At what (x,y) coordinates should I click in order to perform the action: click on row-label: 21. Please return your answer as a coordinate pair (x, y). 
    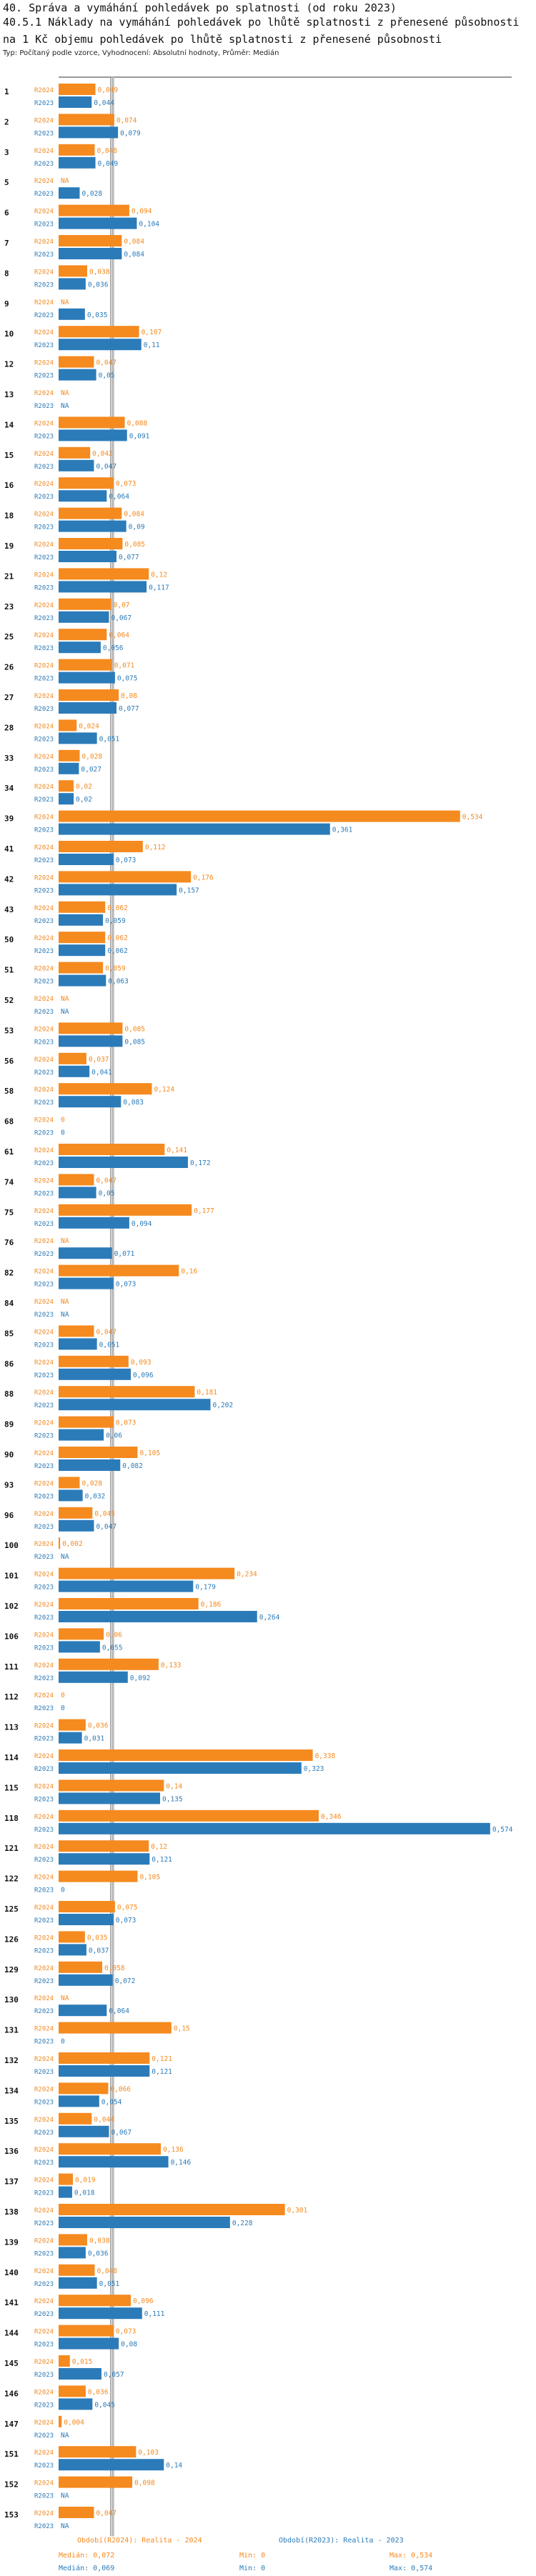
    Looking at the image, I should click on (9, 576).